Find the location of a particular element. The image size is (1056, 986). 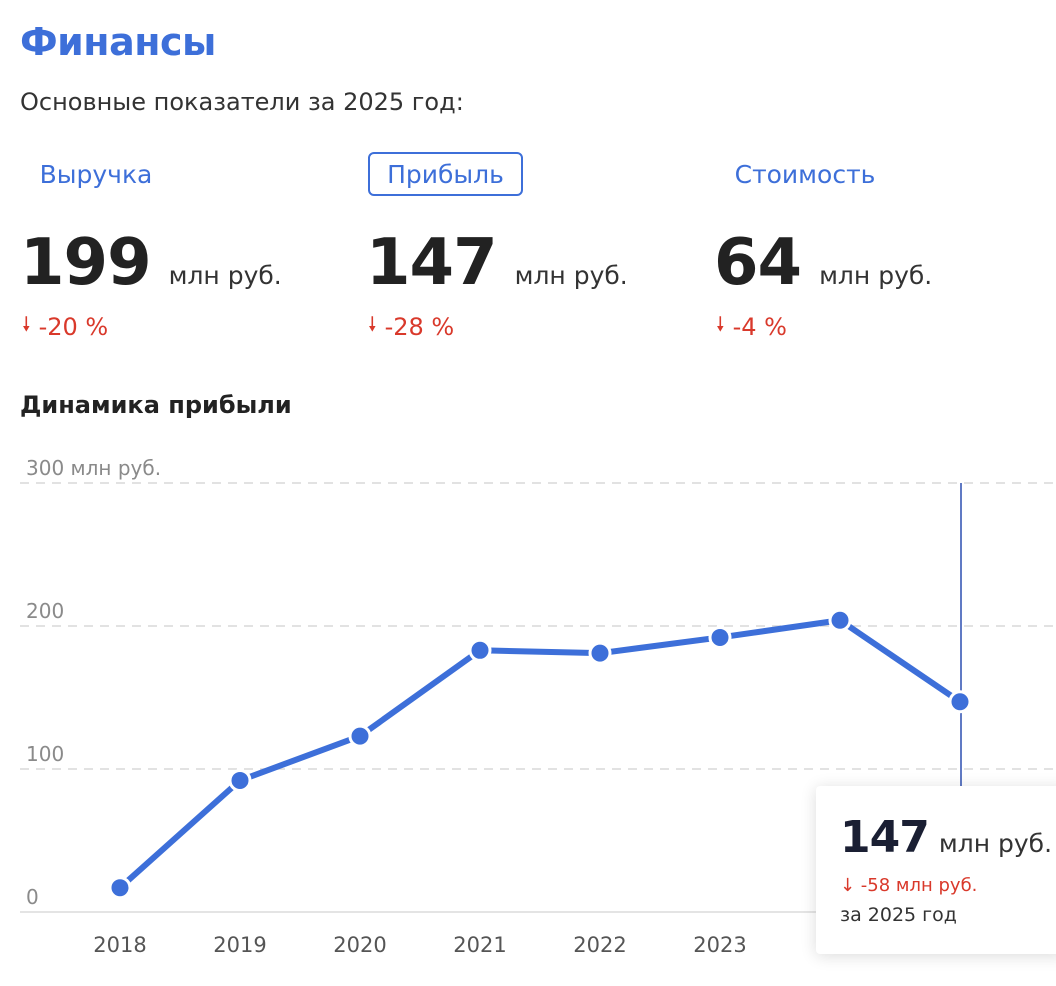

x-tick-label-2020: 2020 is located at coordinates (359, 945).